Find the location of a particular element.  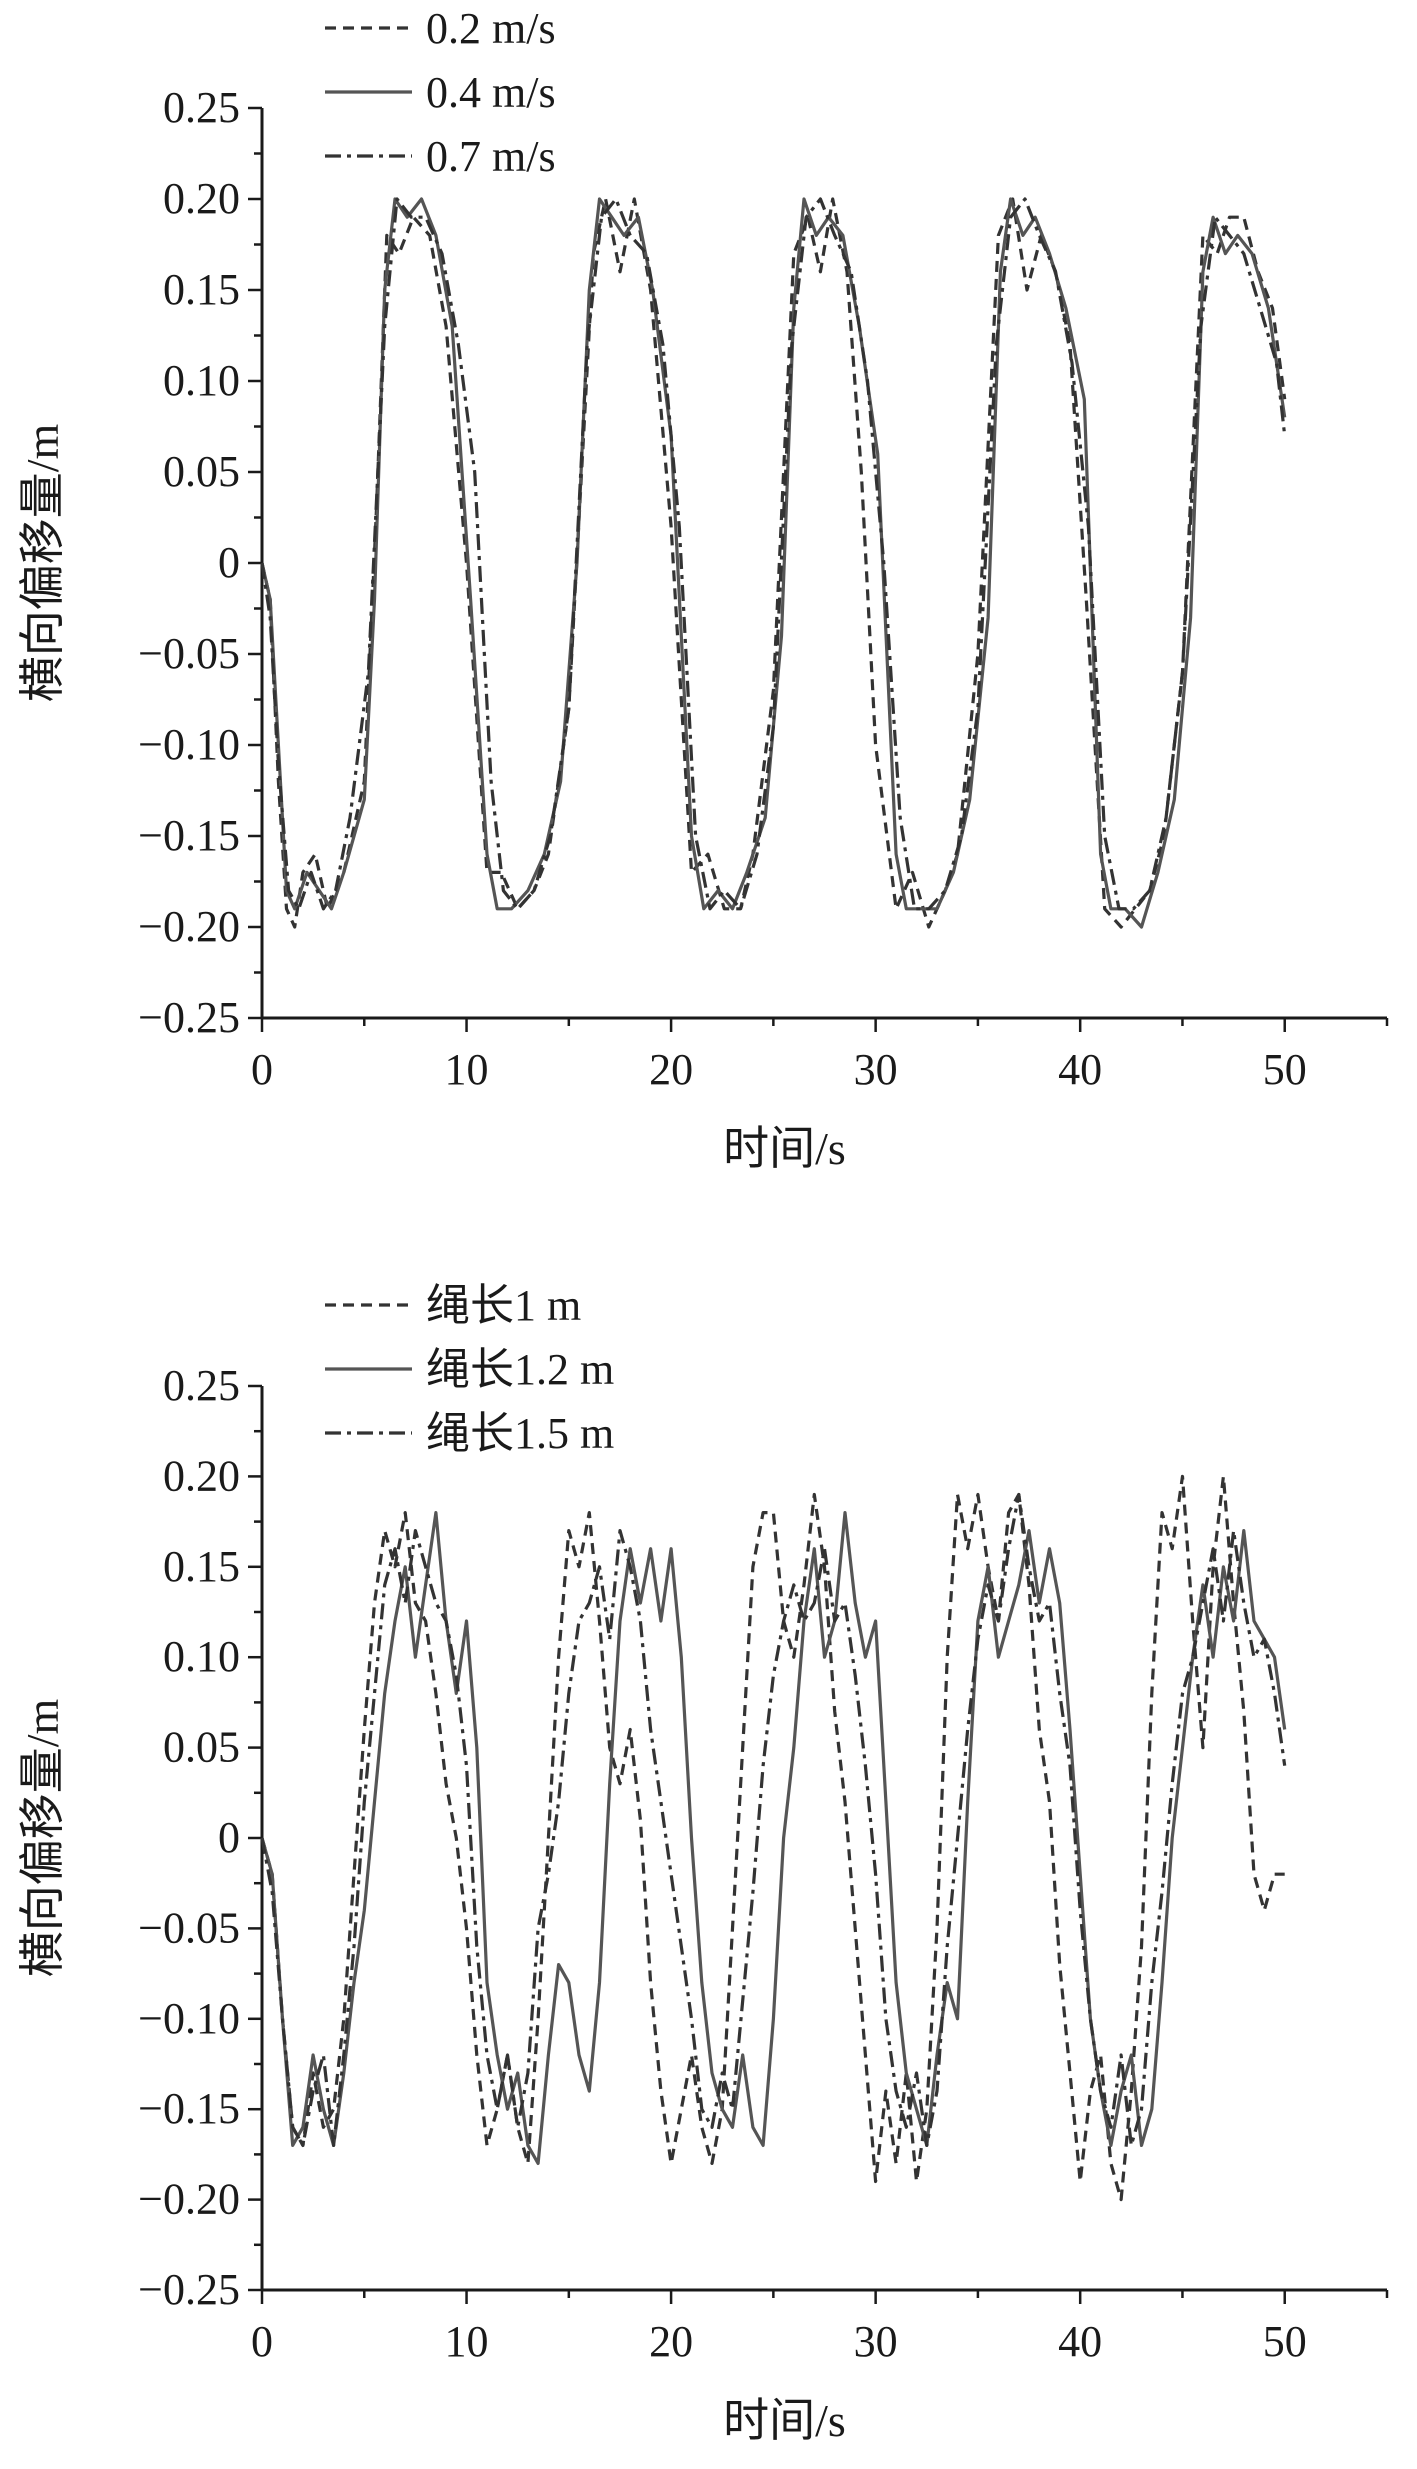

legend-label: 0.7 m/s is located at coordinates (491, 156).